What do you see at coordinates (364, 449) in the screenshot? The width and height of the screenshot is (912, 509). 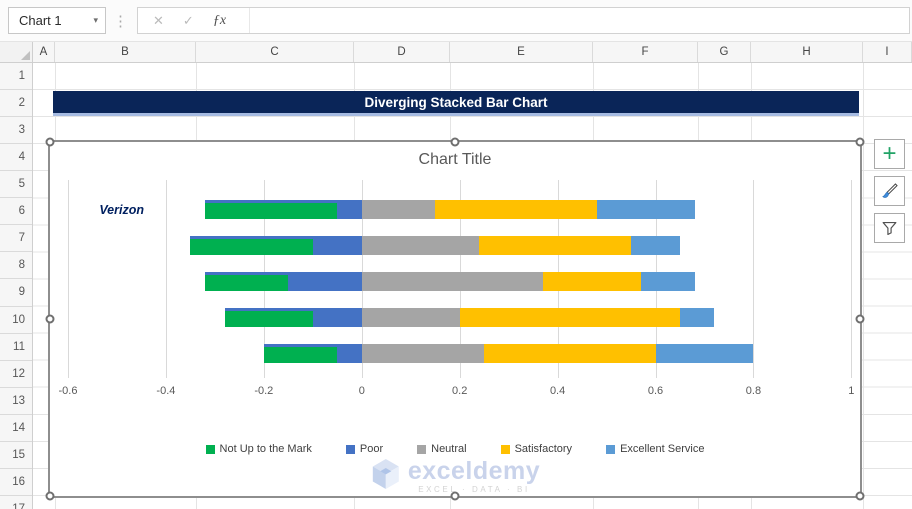 I see `legend-item-poor: Poor` at bounding box center [364, 449].